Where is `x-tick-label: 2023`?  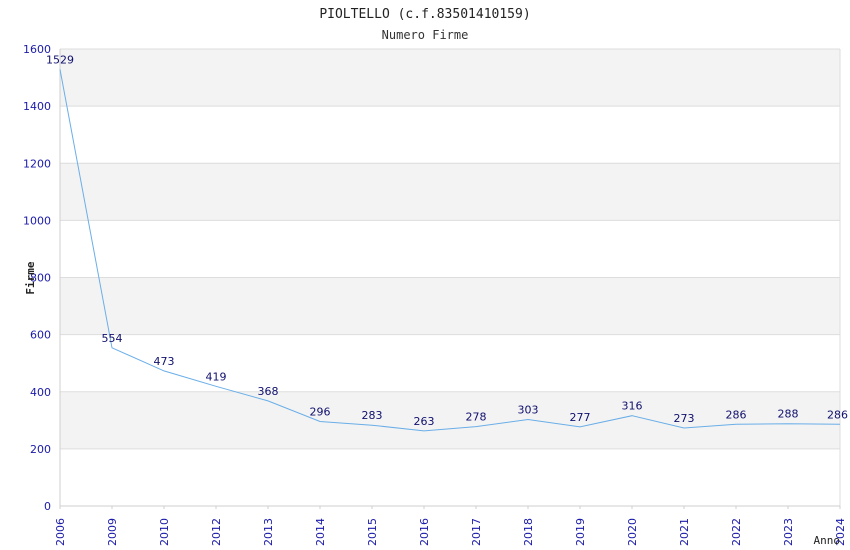 x-tick-label: 2023 is located at coordinates (788, 532).